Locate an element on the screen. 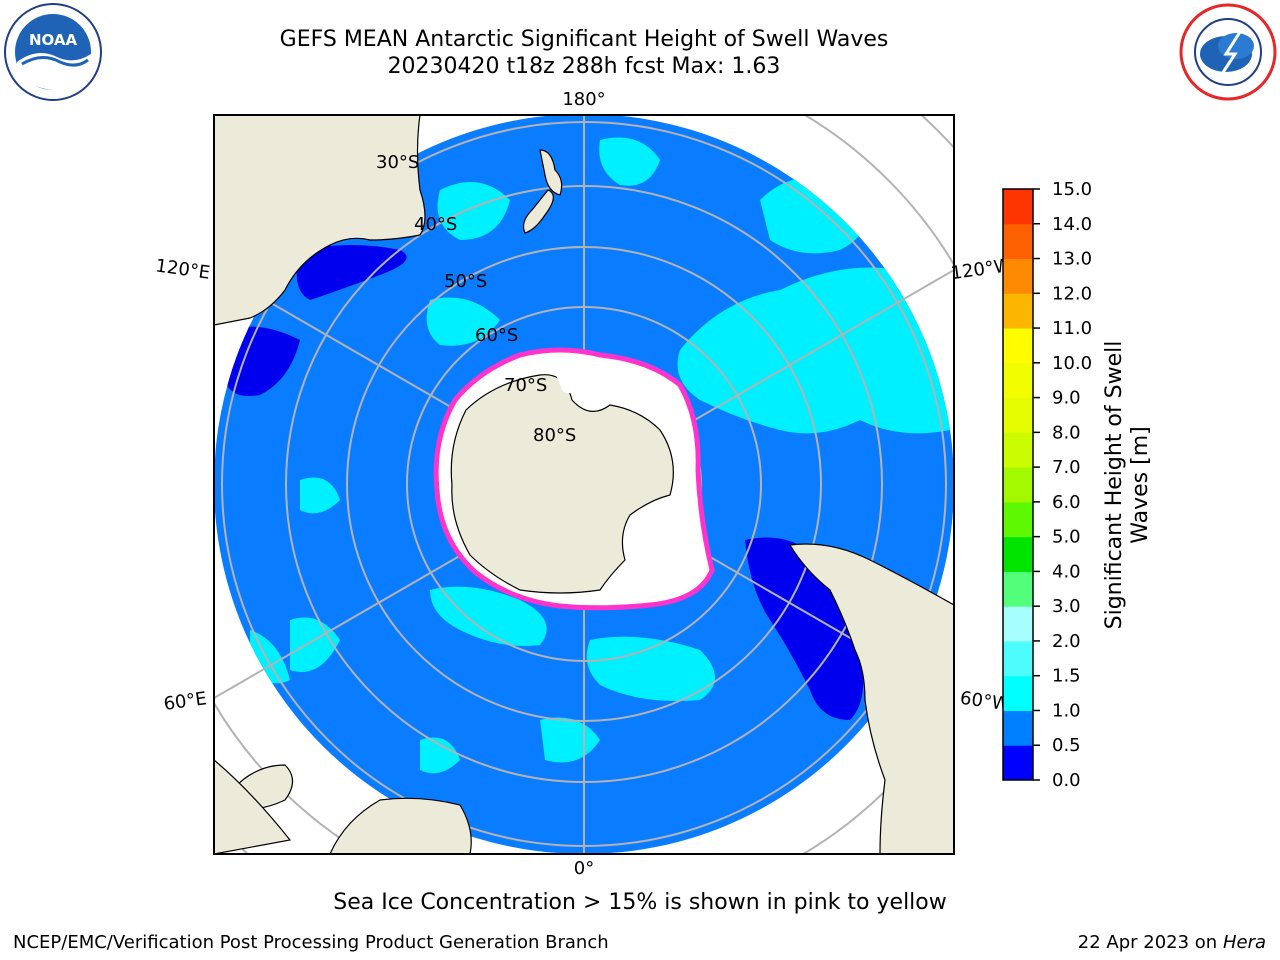 Image resolution: width=1280 pixels, height=960 pixels. colorbar-tick-label: 14.0 is located at coordinates (1072, 224).